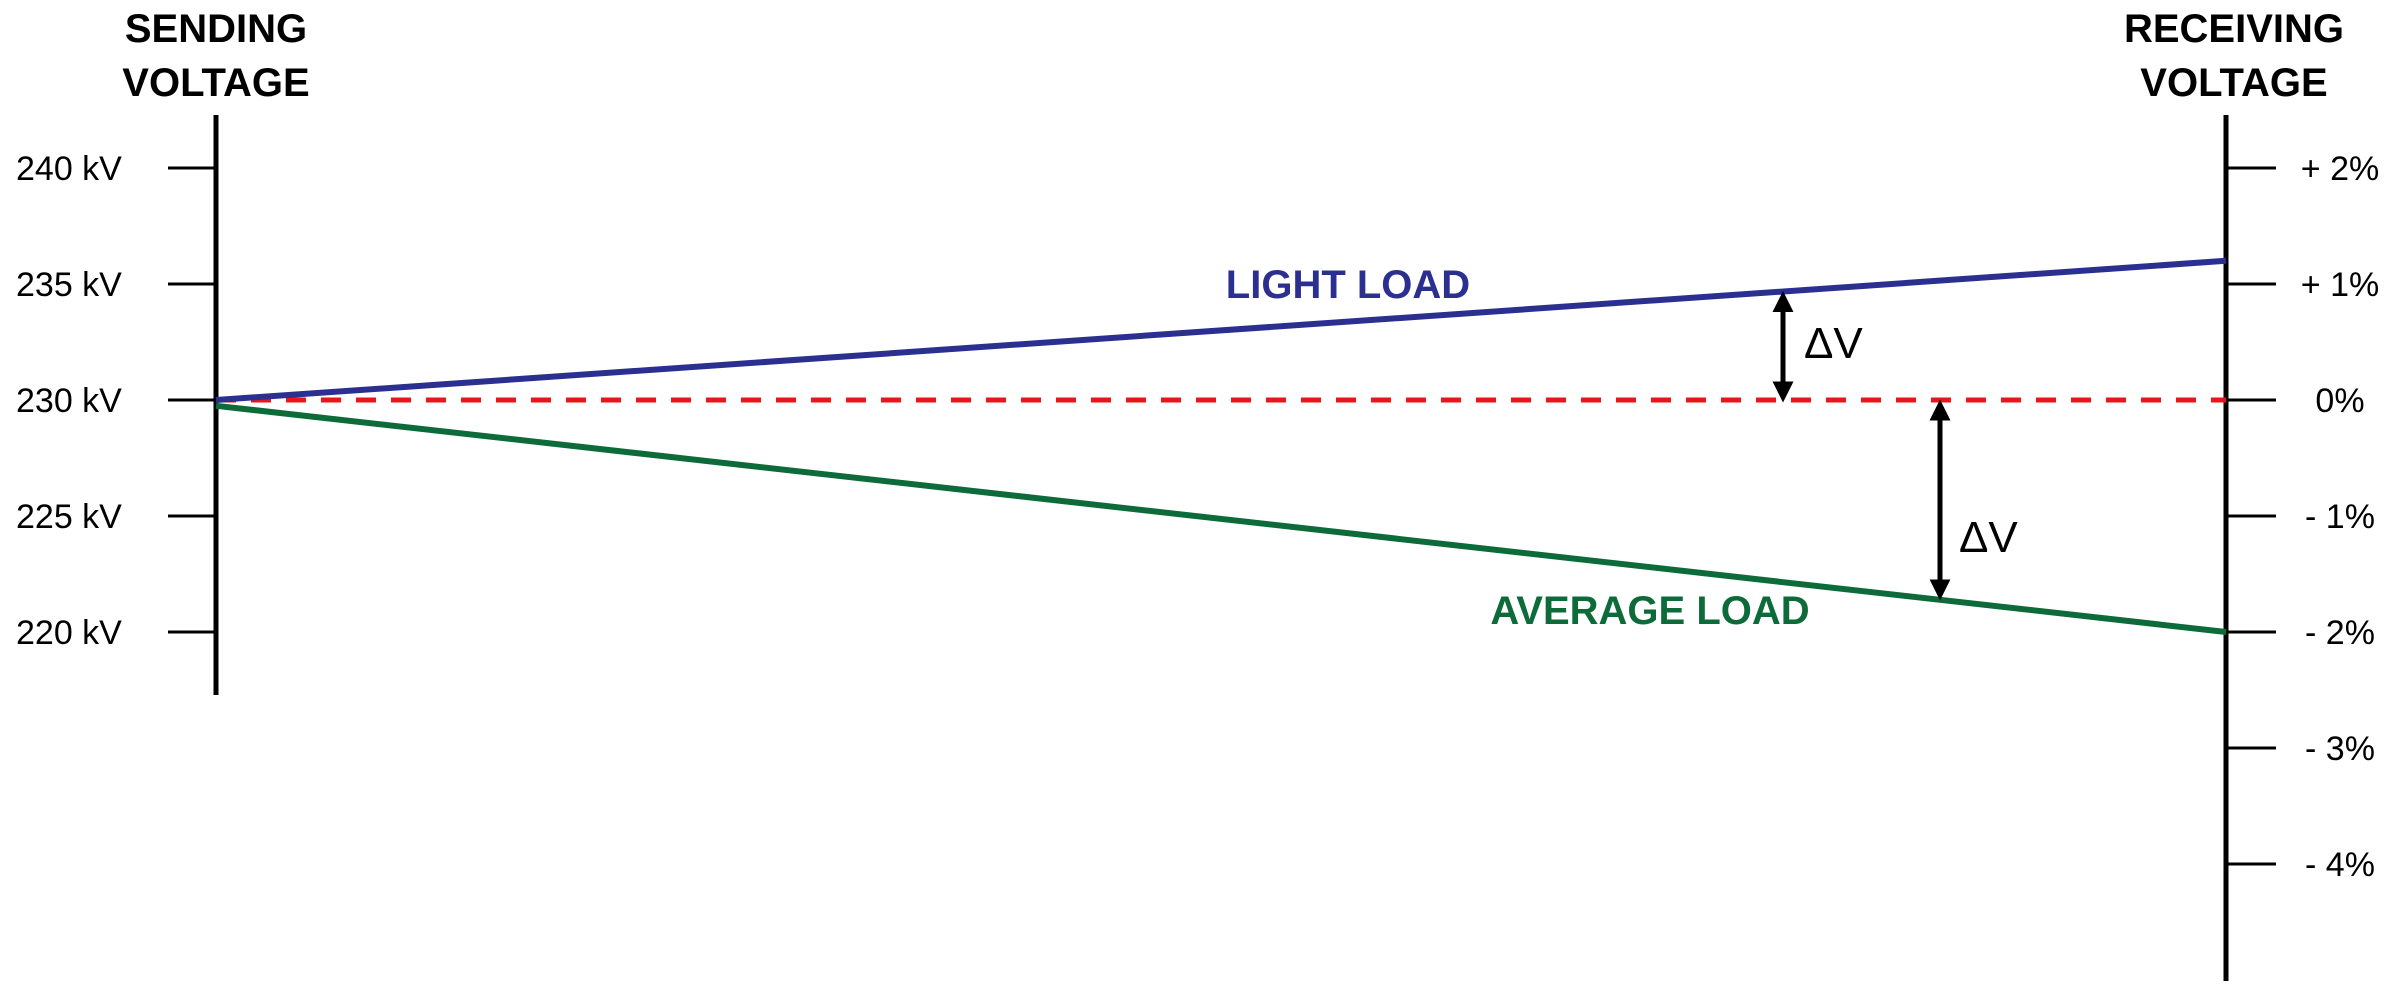 The width and height of the screenshot is (2404, 986). What do you see at coordinates (216, 29) in the screenshot?
I see `sending-voltage-title-line1: SENDING` at bounding box center [216, 29].